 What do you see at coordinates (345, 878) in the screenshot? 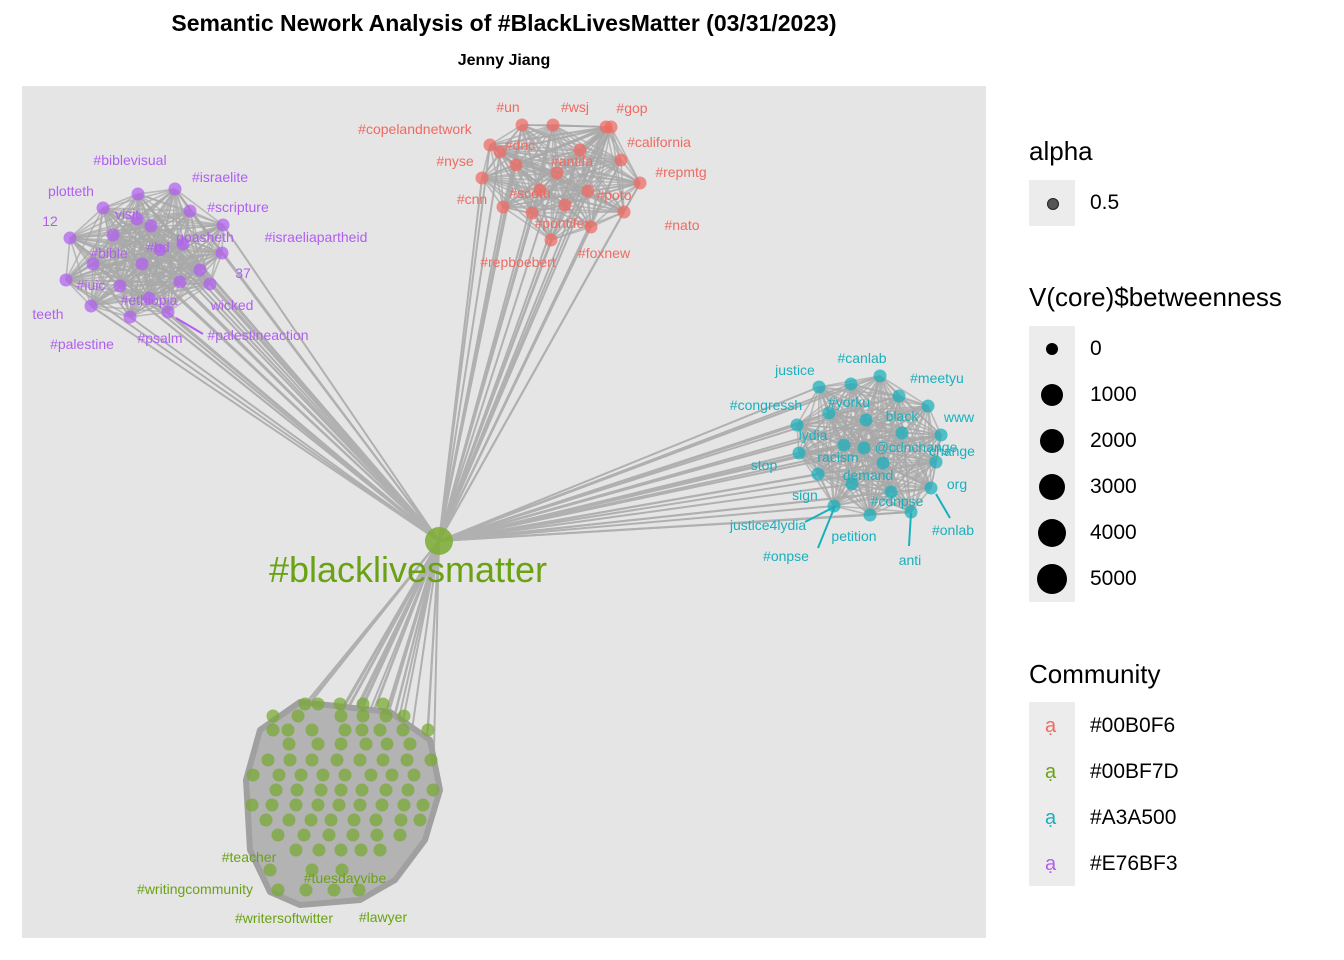
I see `green-node-label: #tuesdayvibe` at bounding box center [345, 878].